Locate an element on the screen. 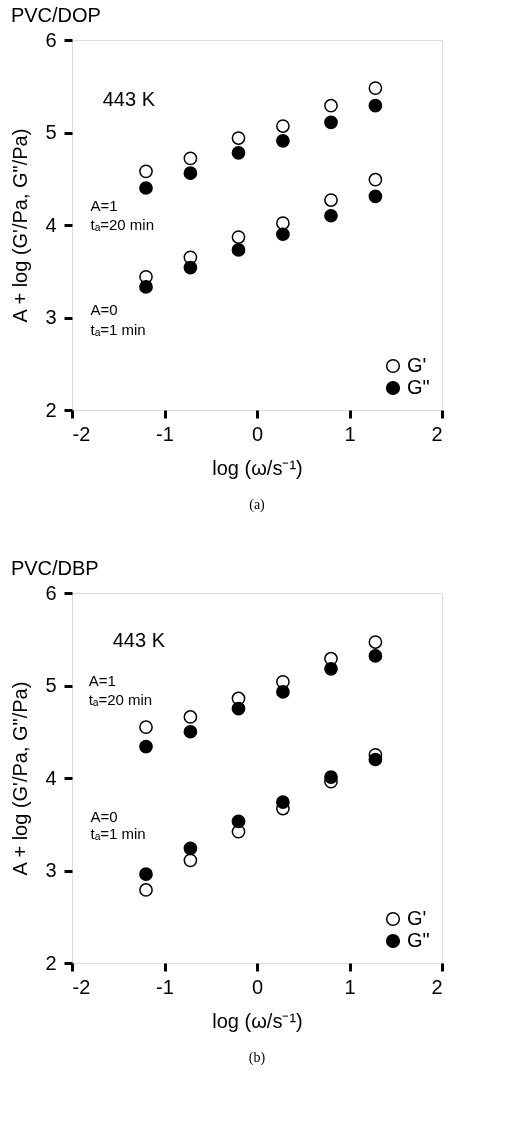  text: (a) is located at coordinates (257, 505).